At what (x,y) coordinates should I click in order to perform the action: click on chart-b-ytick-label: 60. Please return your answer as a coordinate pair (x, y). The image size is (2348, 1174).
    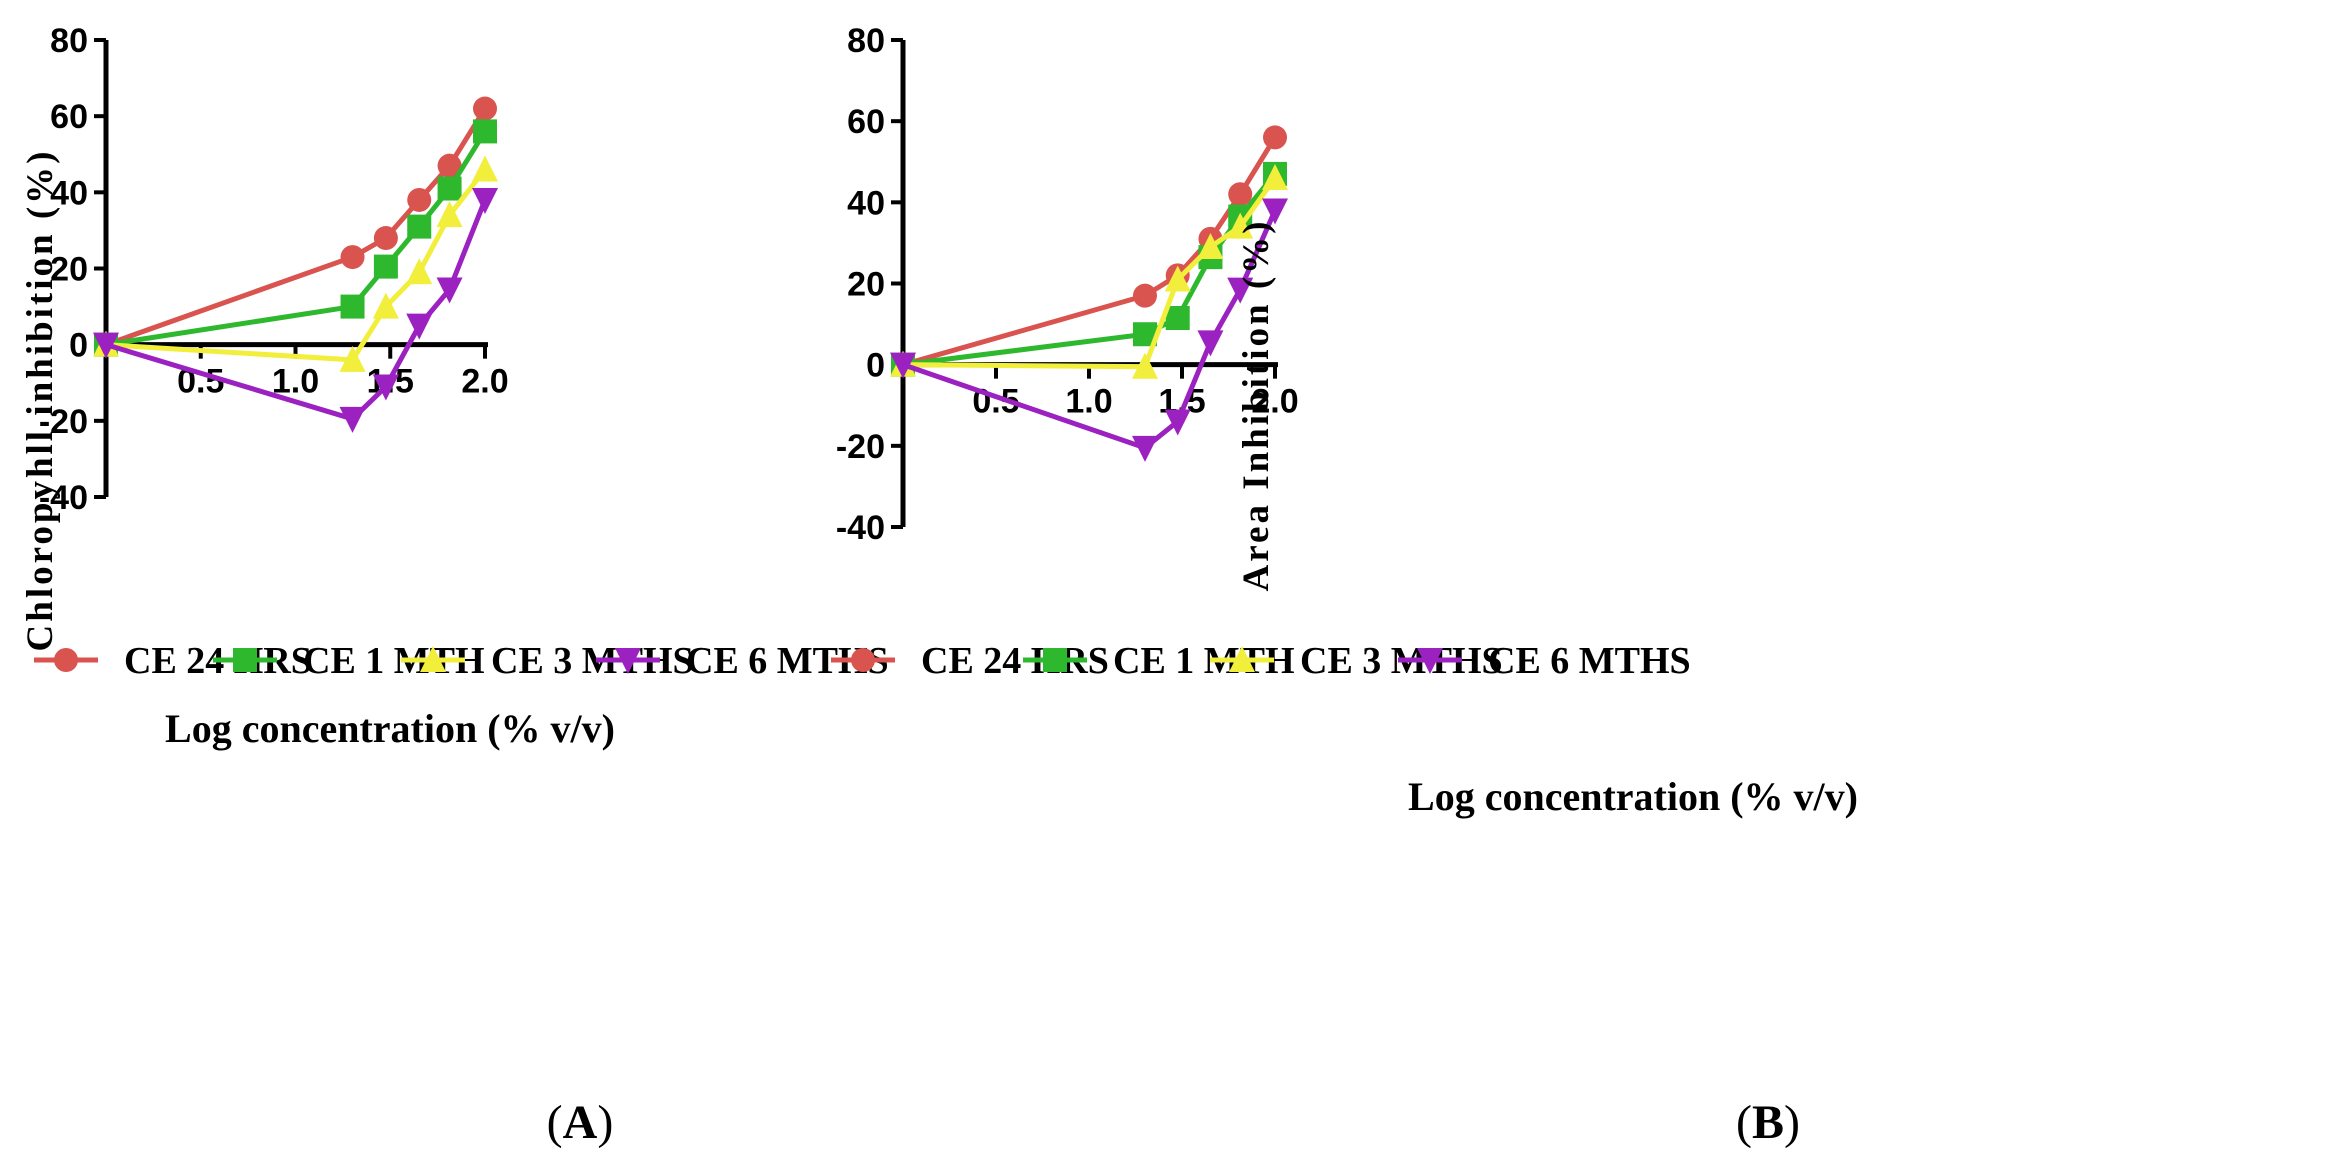
    Looking at the image, I should click on (866, 122).